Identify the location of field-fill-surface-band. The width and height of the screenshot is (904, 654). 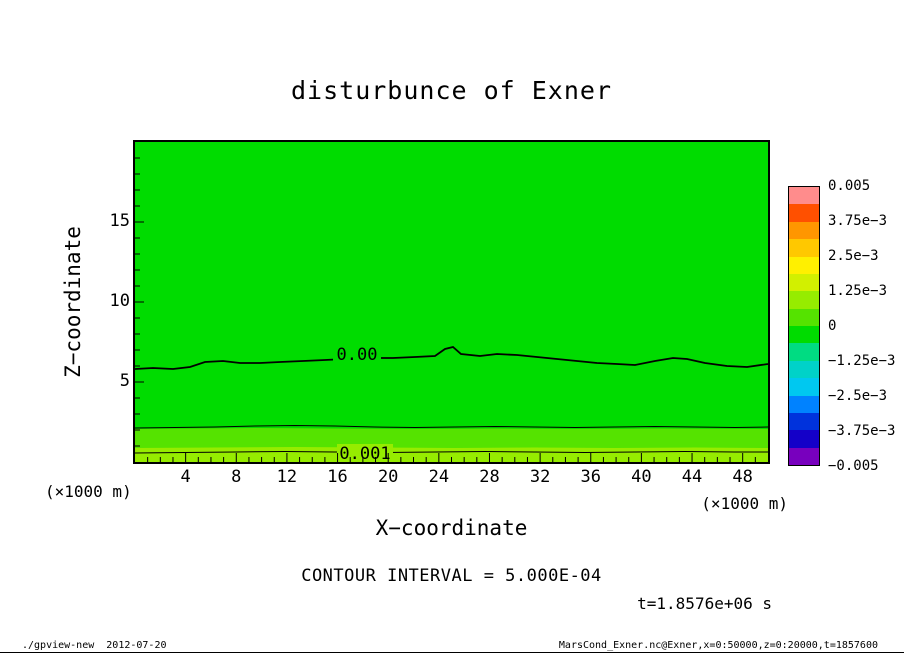
(451, 454).